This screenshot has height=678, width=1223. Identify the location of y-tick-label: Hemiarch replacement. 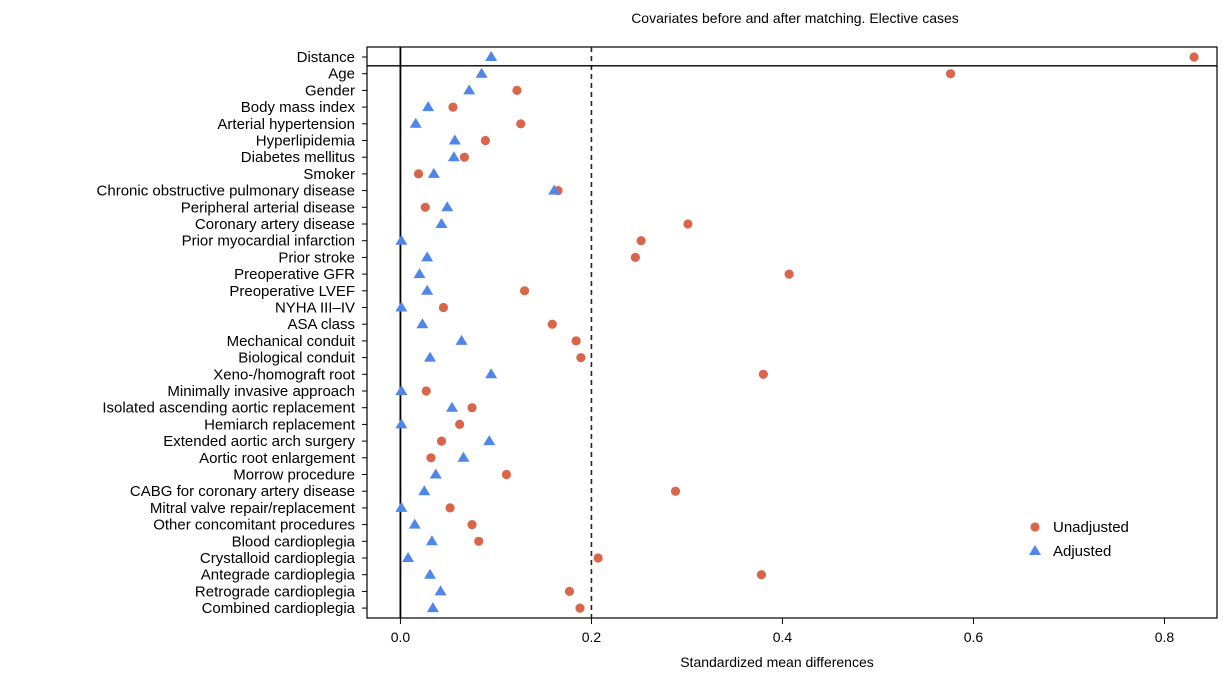
(280, 424).